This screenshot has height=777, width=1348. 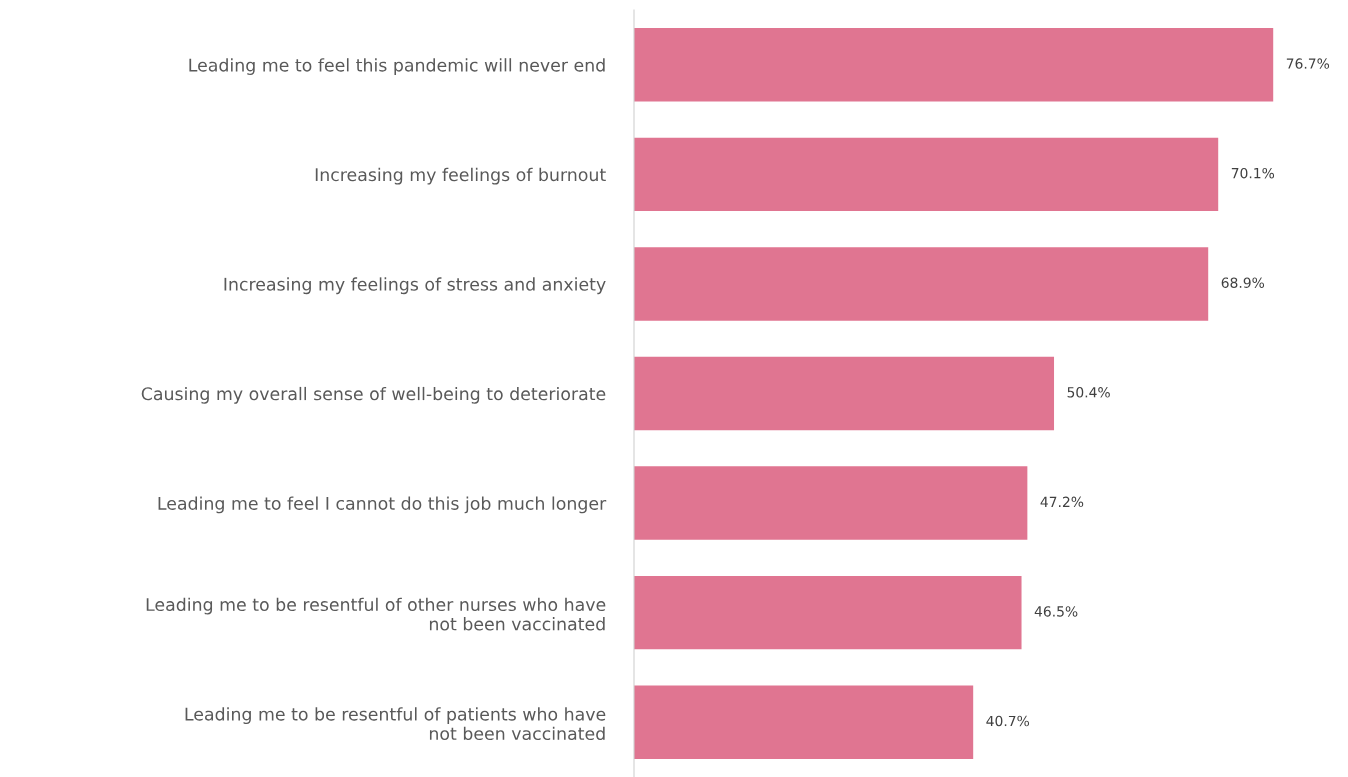 I want to click on y-tick-label: Increasing my feelings of burnout, so click(x=460, y=176).